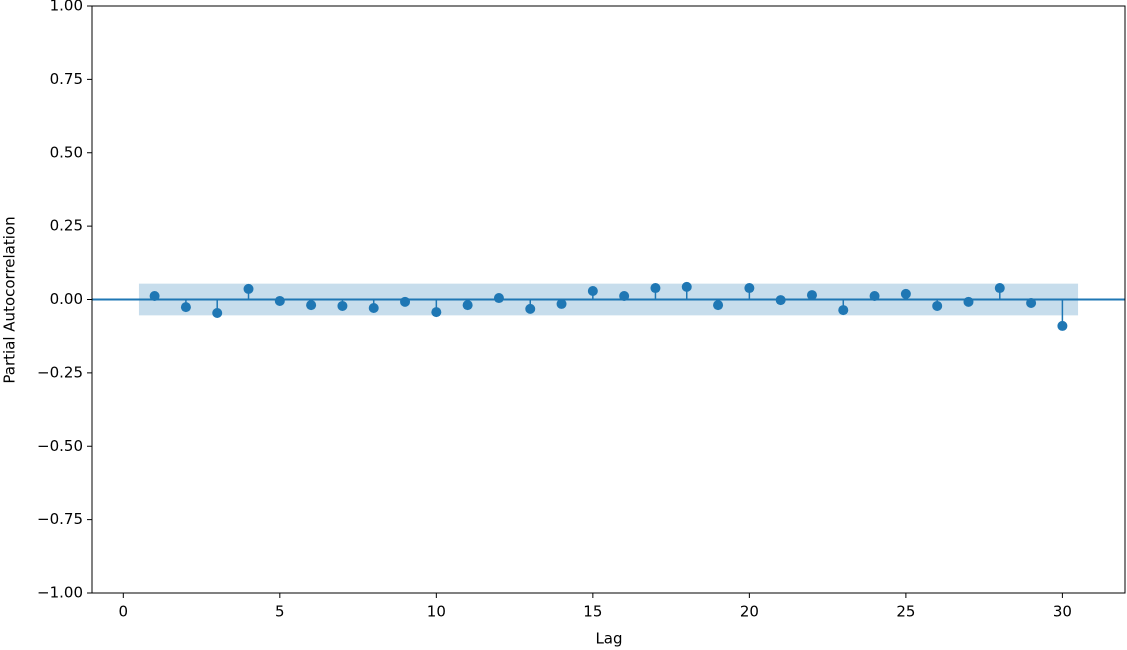  What do you see at coordinates (124, 612) in the screenshot?
I see `x-tick-label: 0` at bounding box center [124, 612].